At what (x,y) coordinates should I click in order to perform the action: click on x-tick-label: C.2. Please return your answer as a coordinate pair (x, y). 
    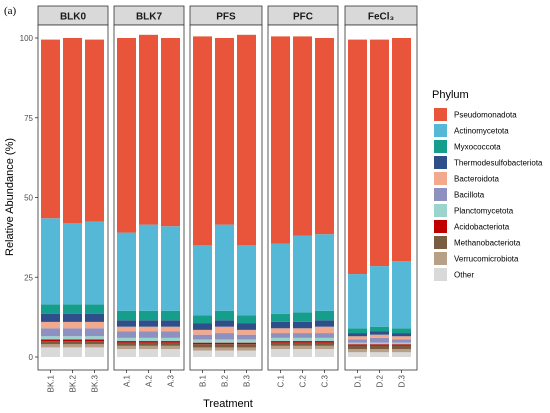
    Looking at the image, I should click on (303, 380).